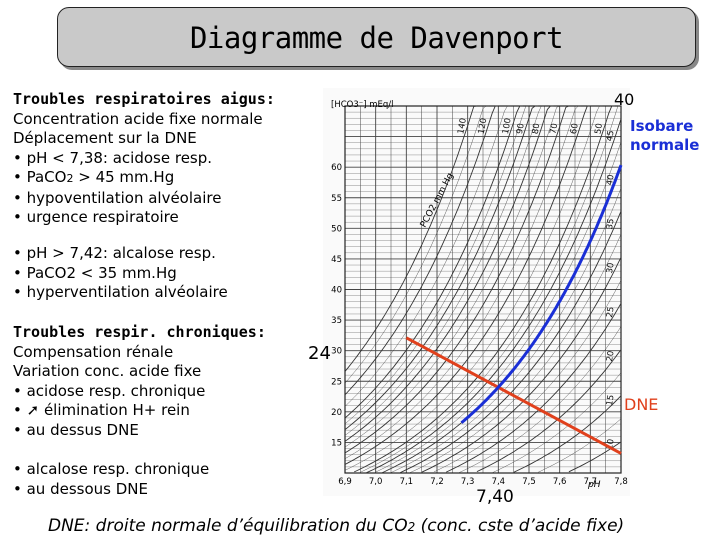 This screenshot has width=720, height=540. Describe the element at coordinates (599, 129) in the screenshot. I see `isobar-label: 50` at that location.